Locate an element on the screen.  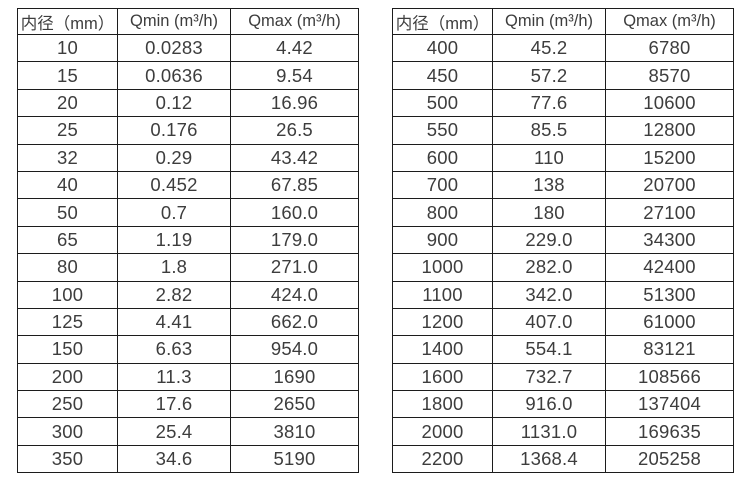
table-row: 1200 407.0 61000 is located at coordinates (563, 322).